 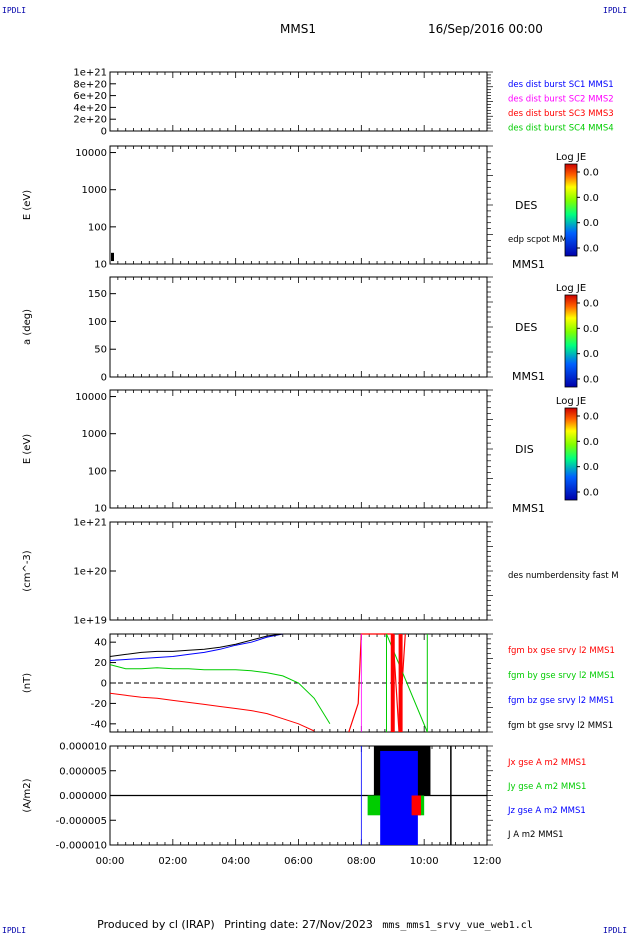 What do you see at coordinates (563, 576) in the screenshot?
I see `legend-entry-density: des numberdensity fast M` at bounding box center [563, 576].